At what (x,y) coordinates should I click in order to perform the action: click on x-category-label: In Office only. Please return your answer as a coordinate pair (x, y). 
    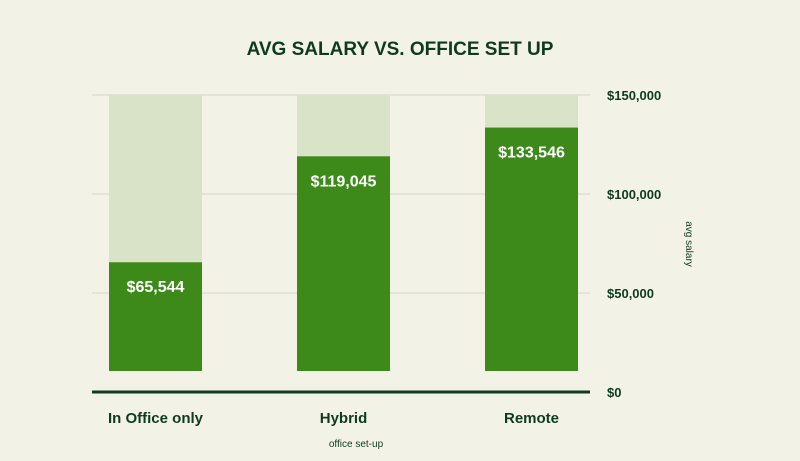
    Looking at the image, I should click on (156, 418).